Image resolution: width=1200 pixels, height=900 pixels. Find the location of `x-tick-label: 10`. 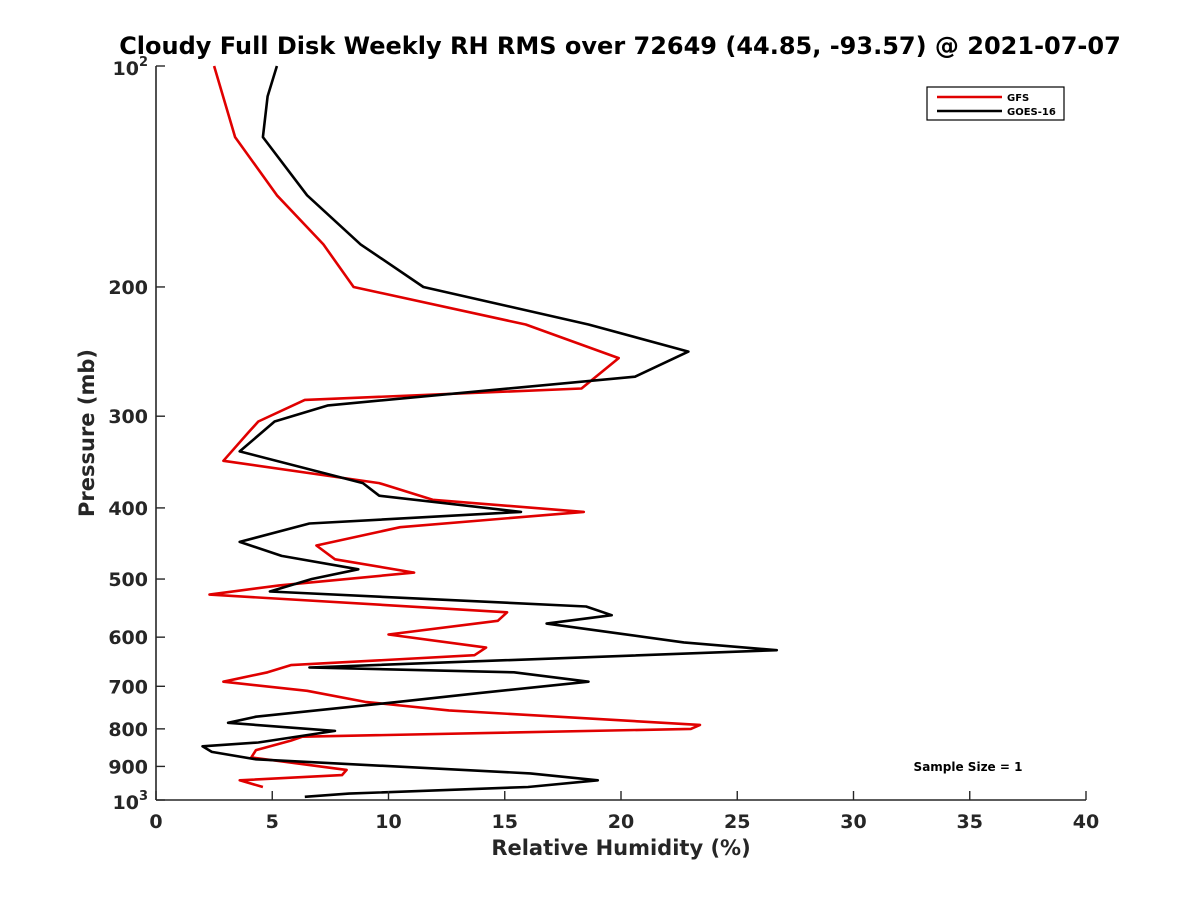

x-tick-label: 10 is located at coordinates (388, 822).